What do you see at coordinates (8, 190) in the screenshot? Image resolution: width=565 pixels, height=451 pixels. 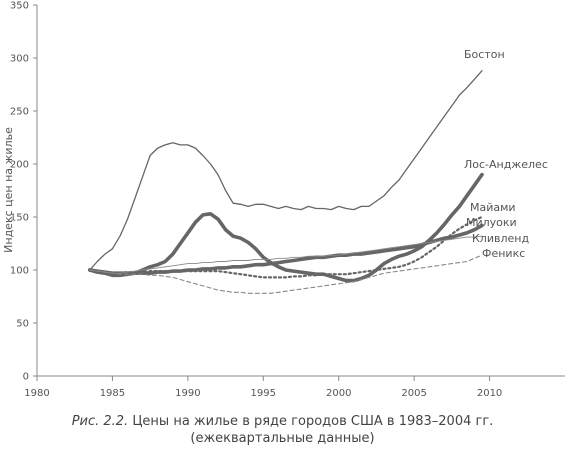 I see `y-axis-label: Индекс цен на жилье` at bounding box center [8, 190].